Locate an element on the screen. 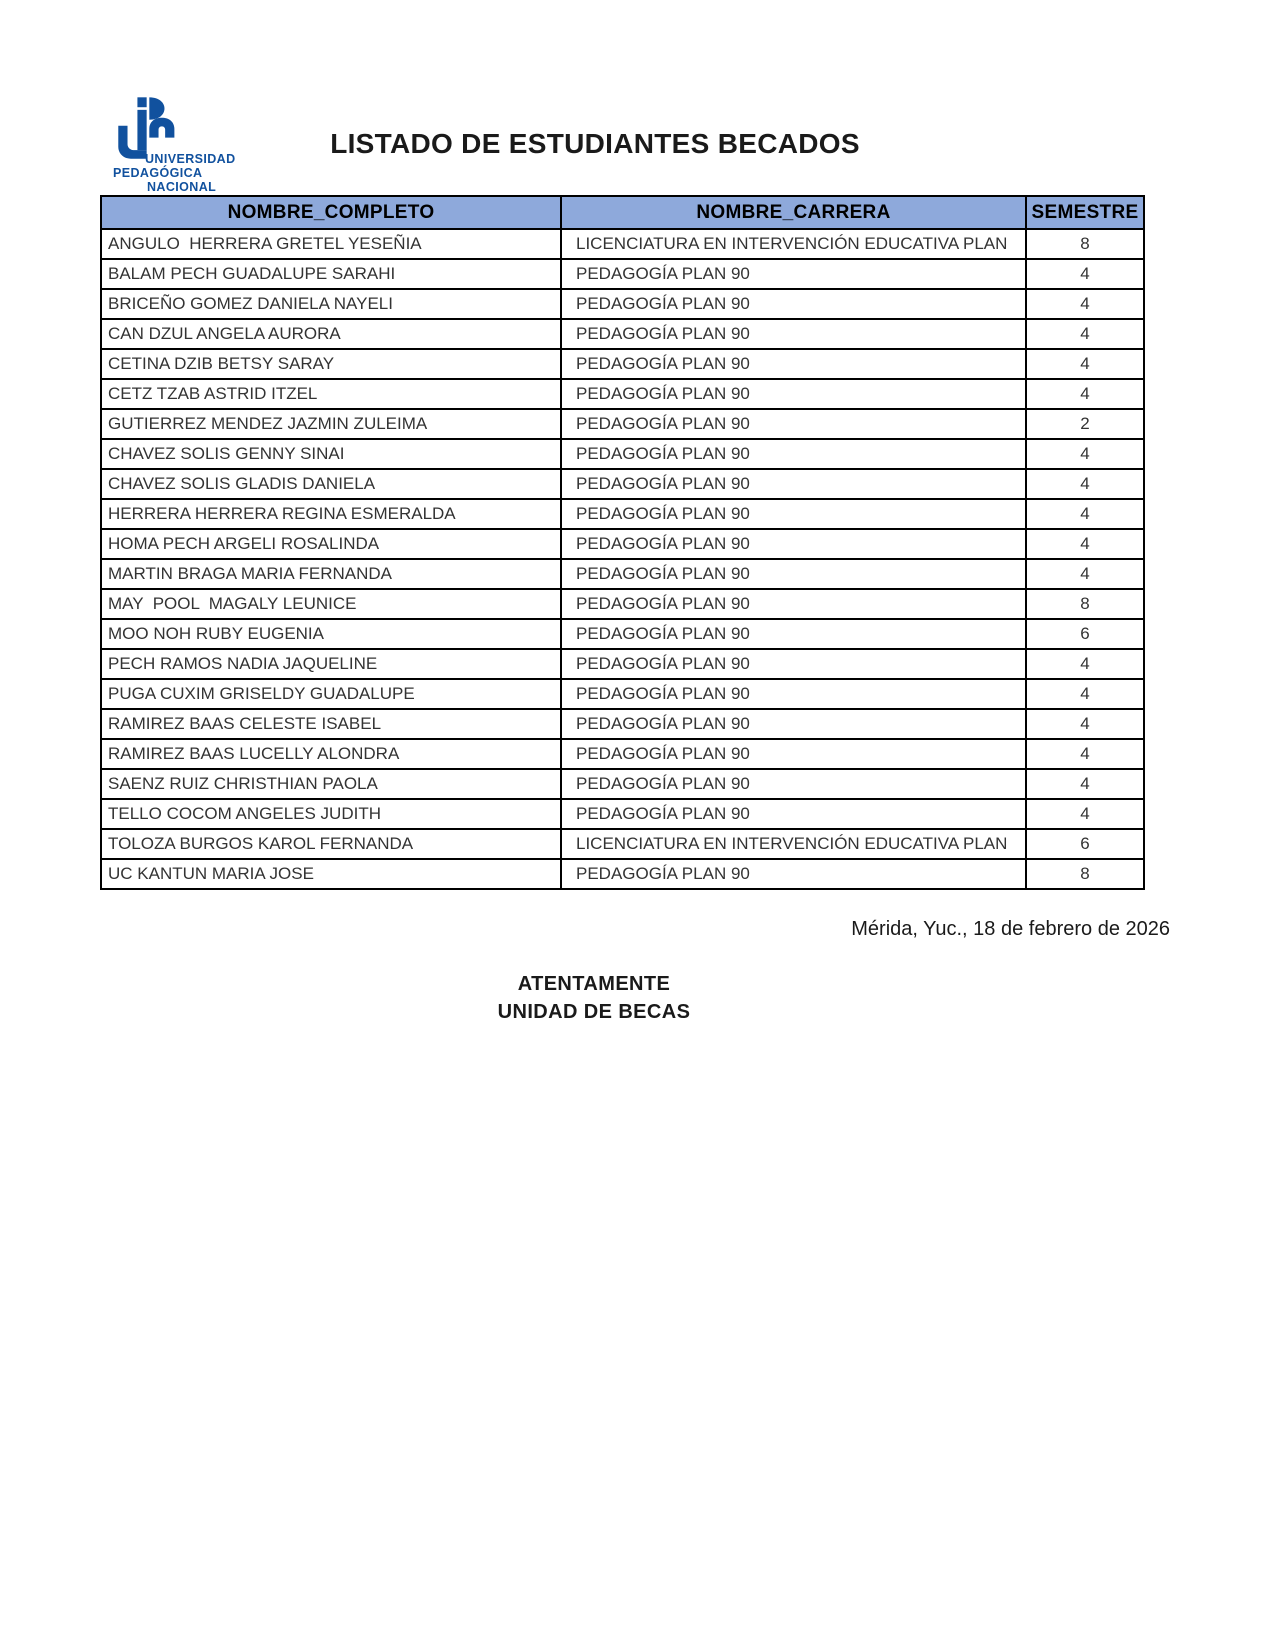  student-name-cell: TELLO COCOM ANGELES JUDITH is located at coordinates (331, 814).